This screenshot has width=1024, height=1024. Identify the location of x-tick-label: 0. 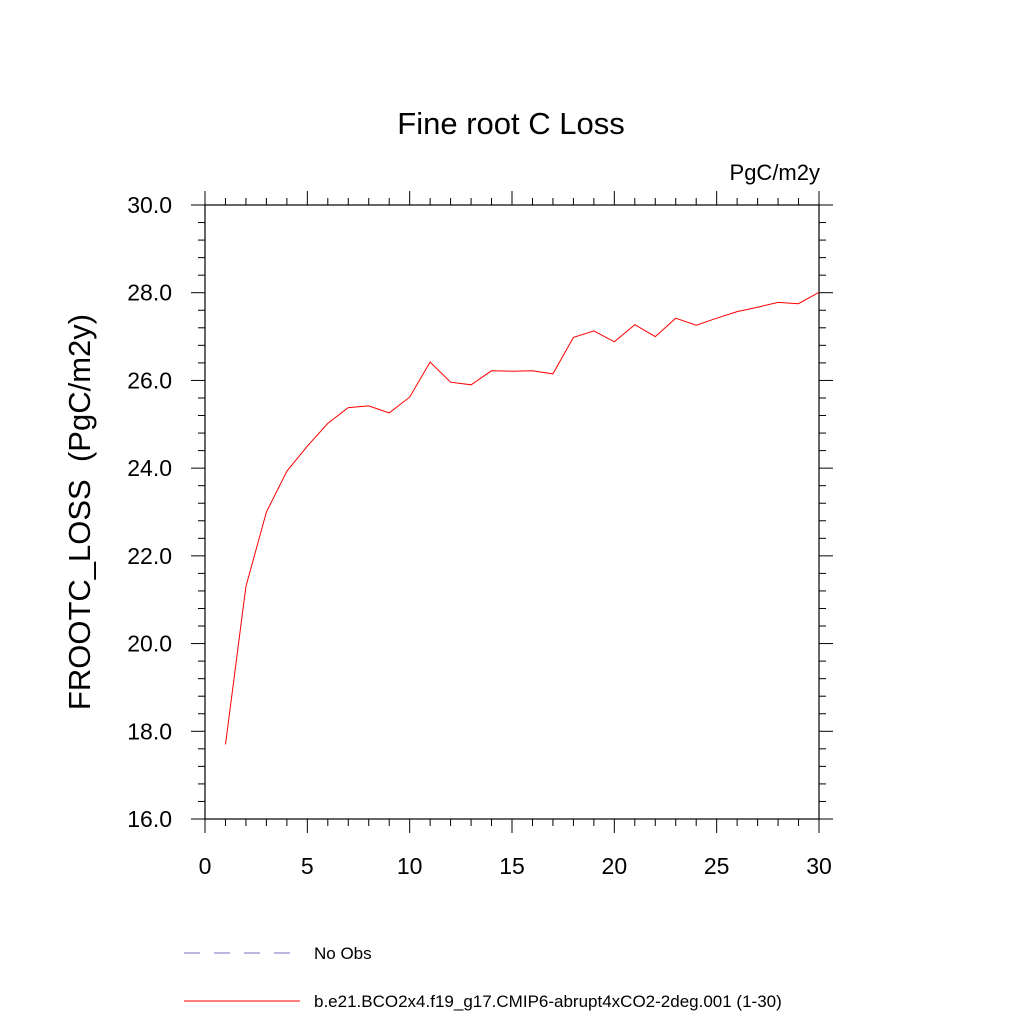
(205, 866).